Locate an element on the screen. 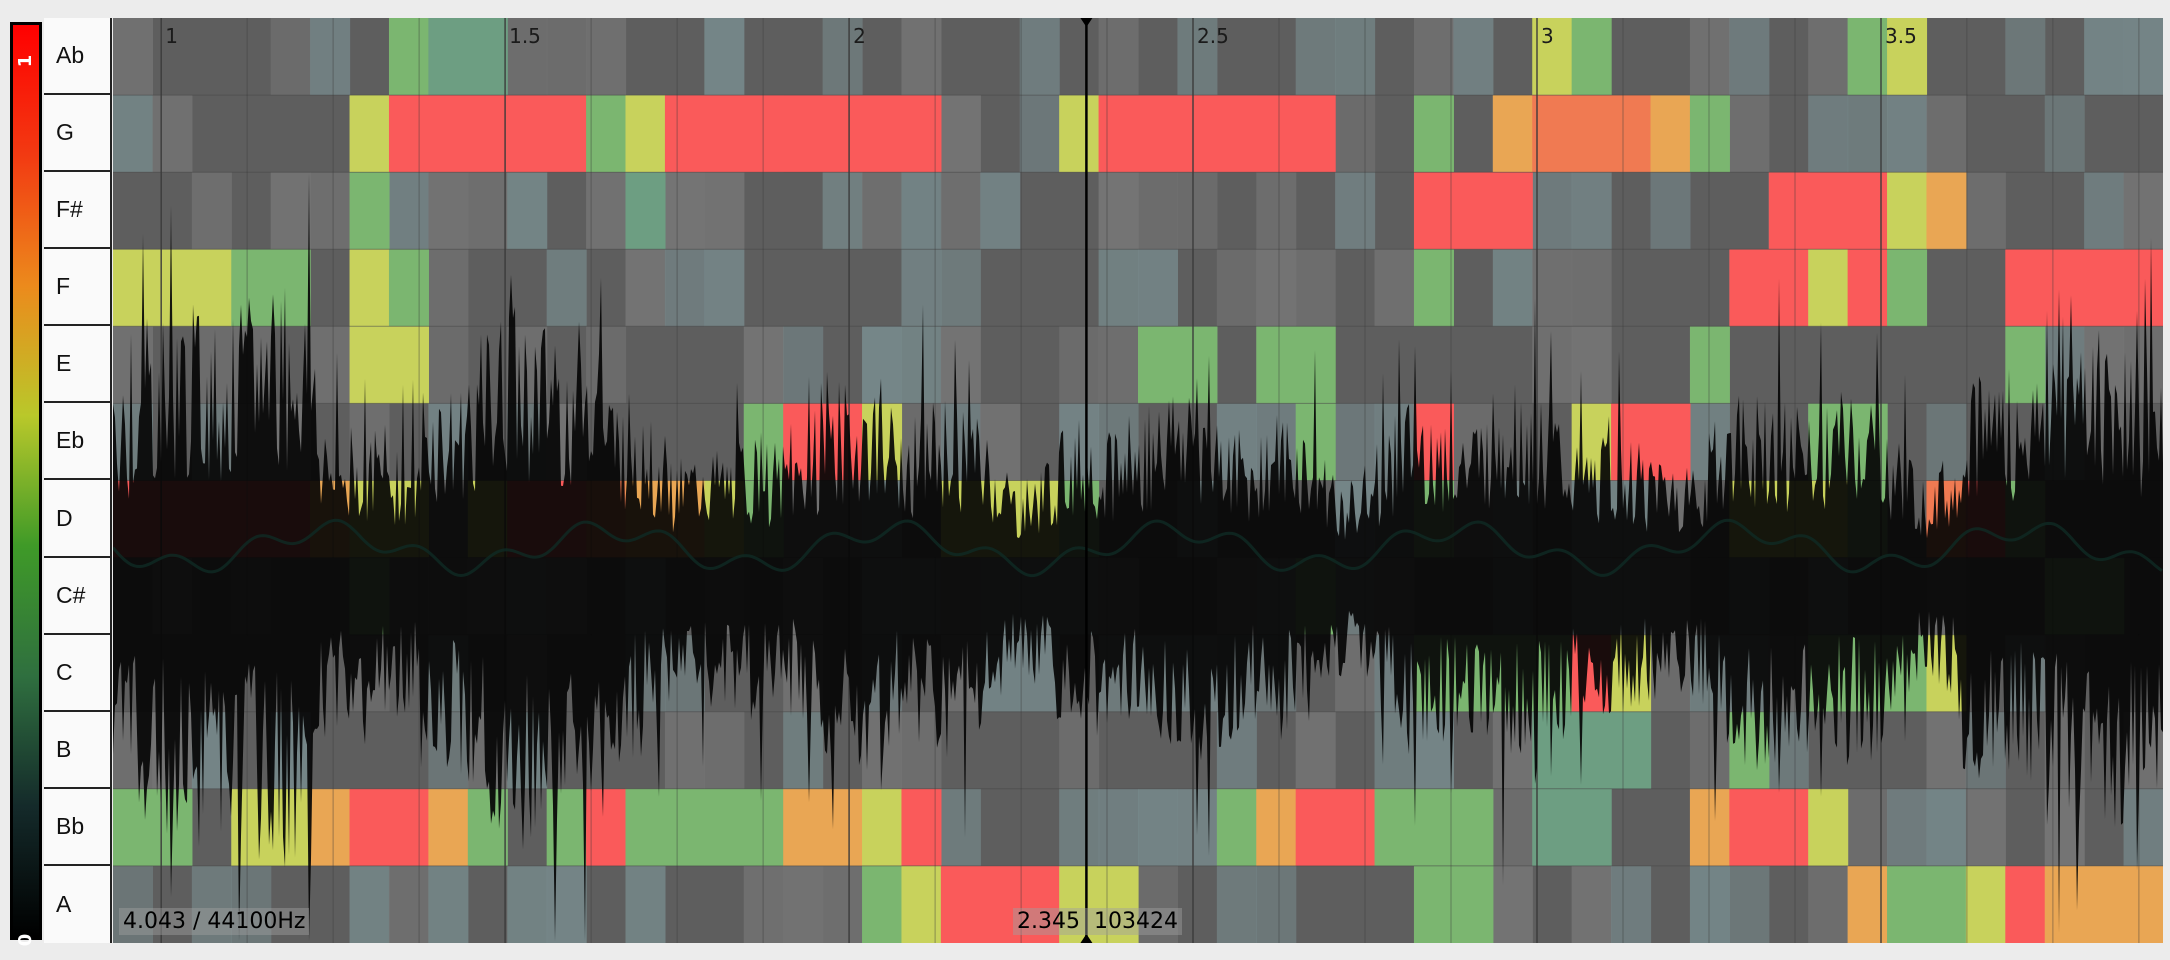  chroma-cell-sea is located at coordinates (1572, 827).